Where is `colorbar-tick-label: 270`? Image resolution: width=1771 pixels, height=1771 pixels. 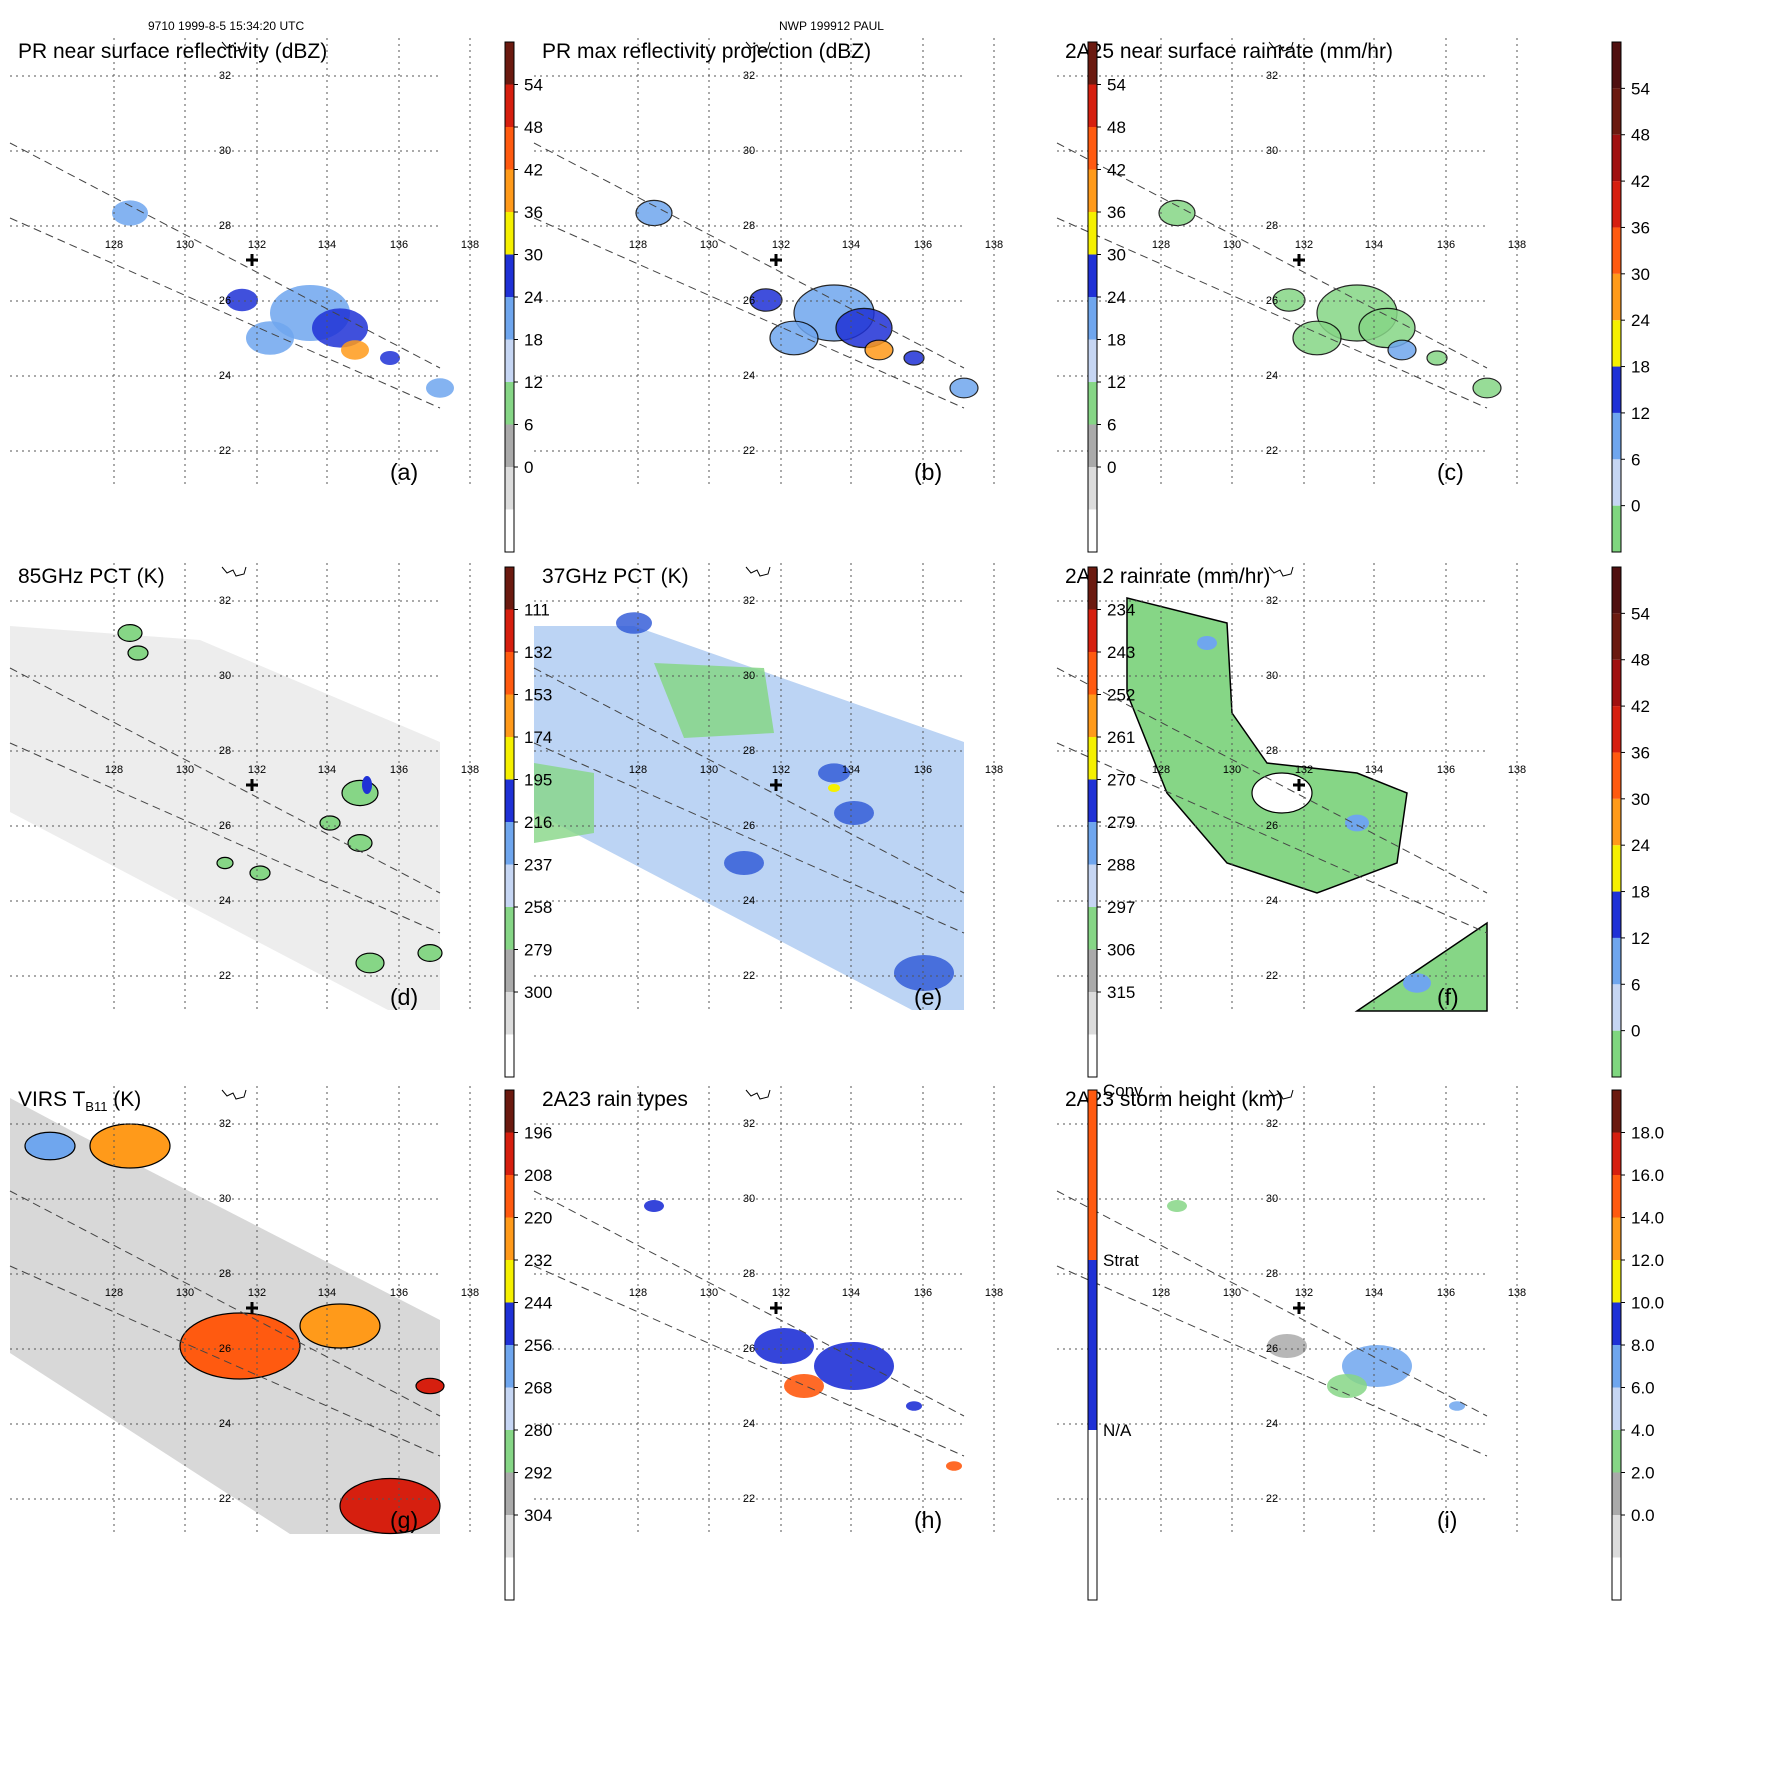
colorbar-tick-label: 270 is located at coordinates (1121, 780).